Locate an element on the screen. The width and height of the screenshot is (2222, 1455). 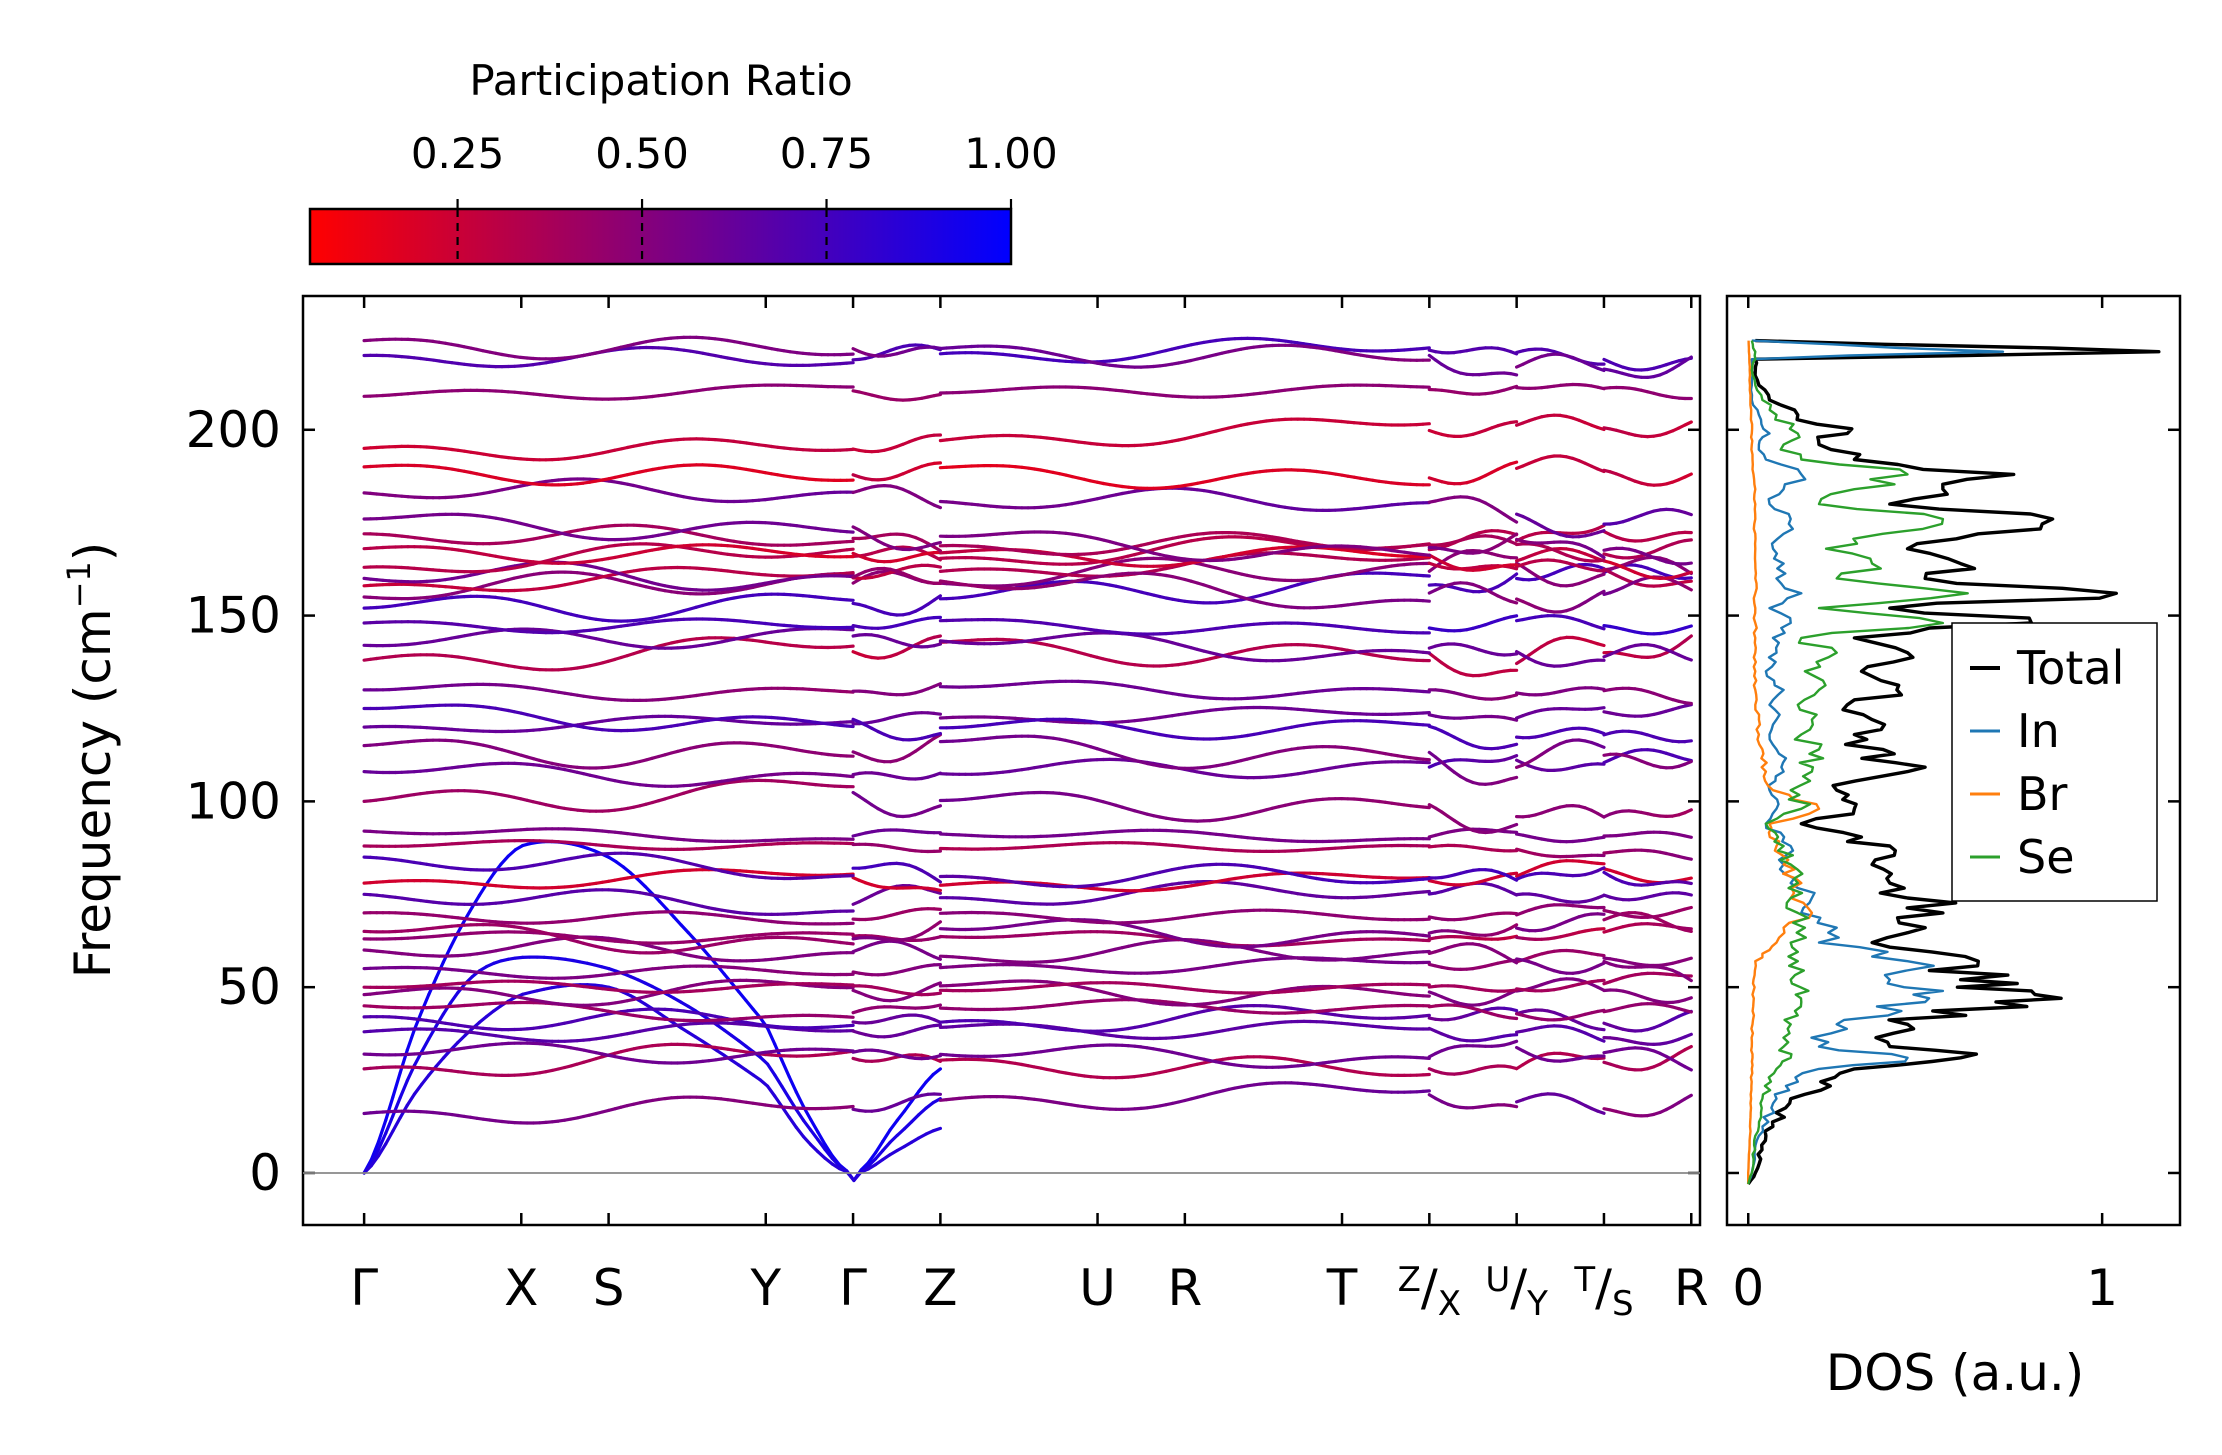
colorbar-gradient is located at coordinates (660, 236).